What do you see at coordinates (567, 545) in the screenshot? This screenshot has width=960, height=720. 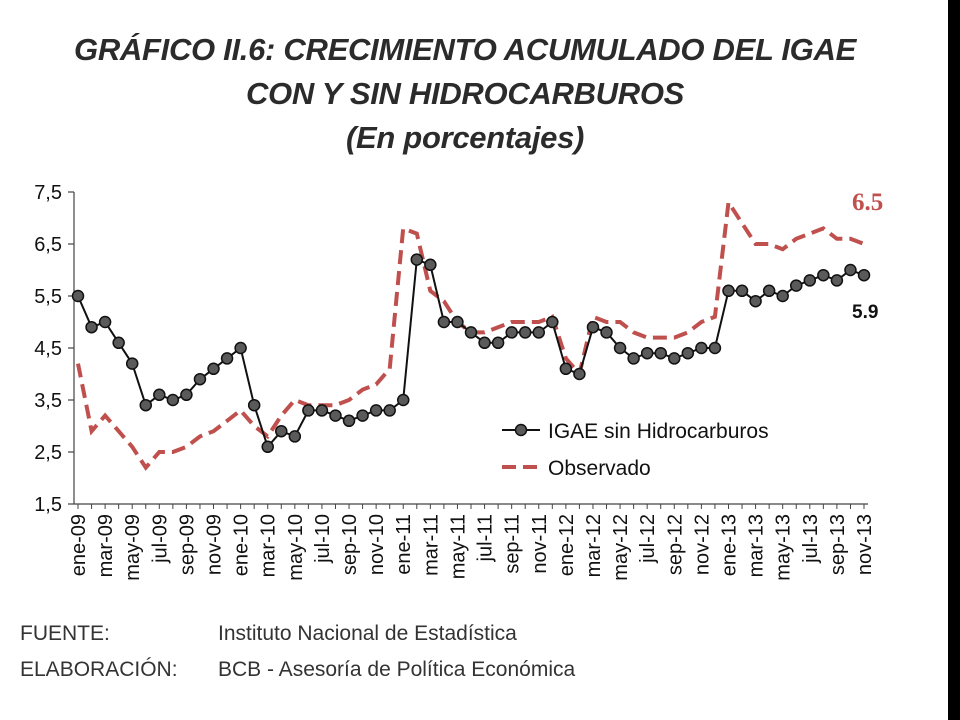 I see `x-tick-label: ene-12` at bounding box center [567, 545].